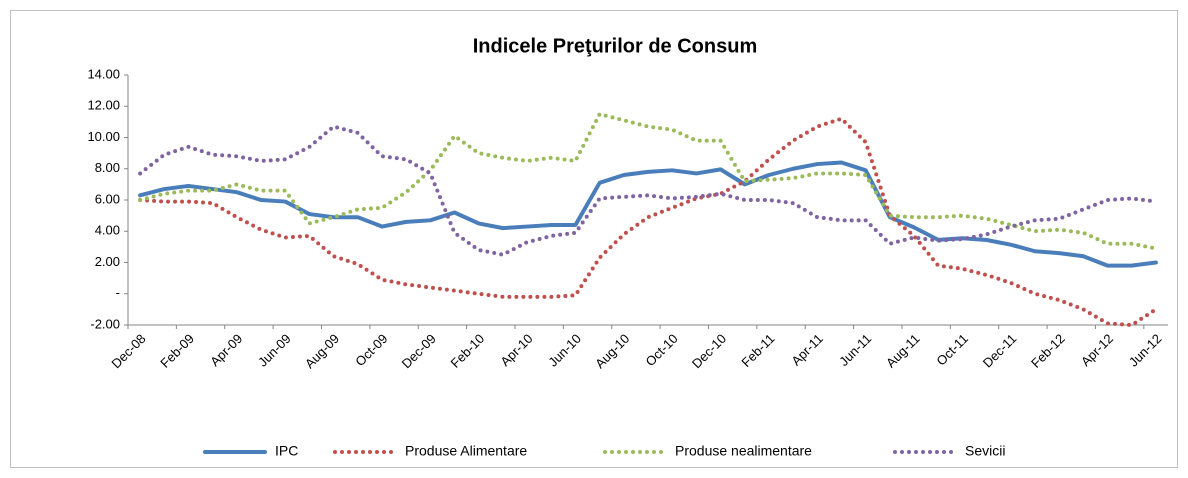 This screenshot has width=1188, height=478. What do you see at coordinates (107, 261) in the screenshot?
I see `y-tick-label: 2.00` at bounding box center [107, 261].